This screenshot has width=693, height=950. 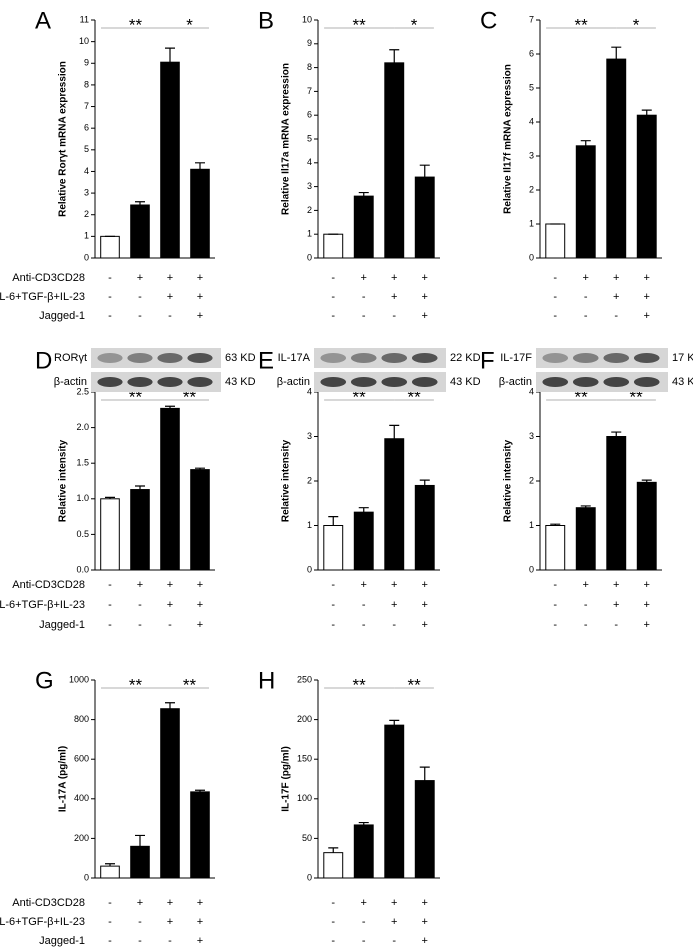 What do you see at coordinates (307, 838) in the screenshot?
I see `y-tick-label: 50` at bounding box center [307, 838].